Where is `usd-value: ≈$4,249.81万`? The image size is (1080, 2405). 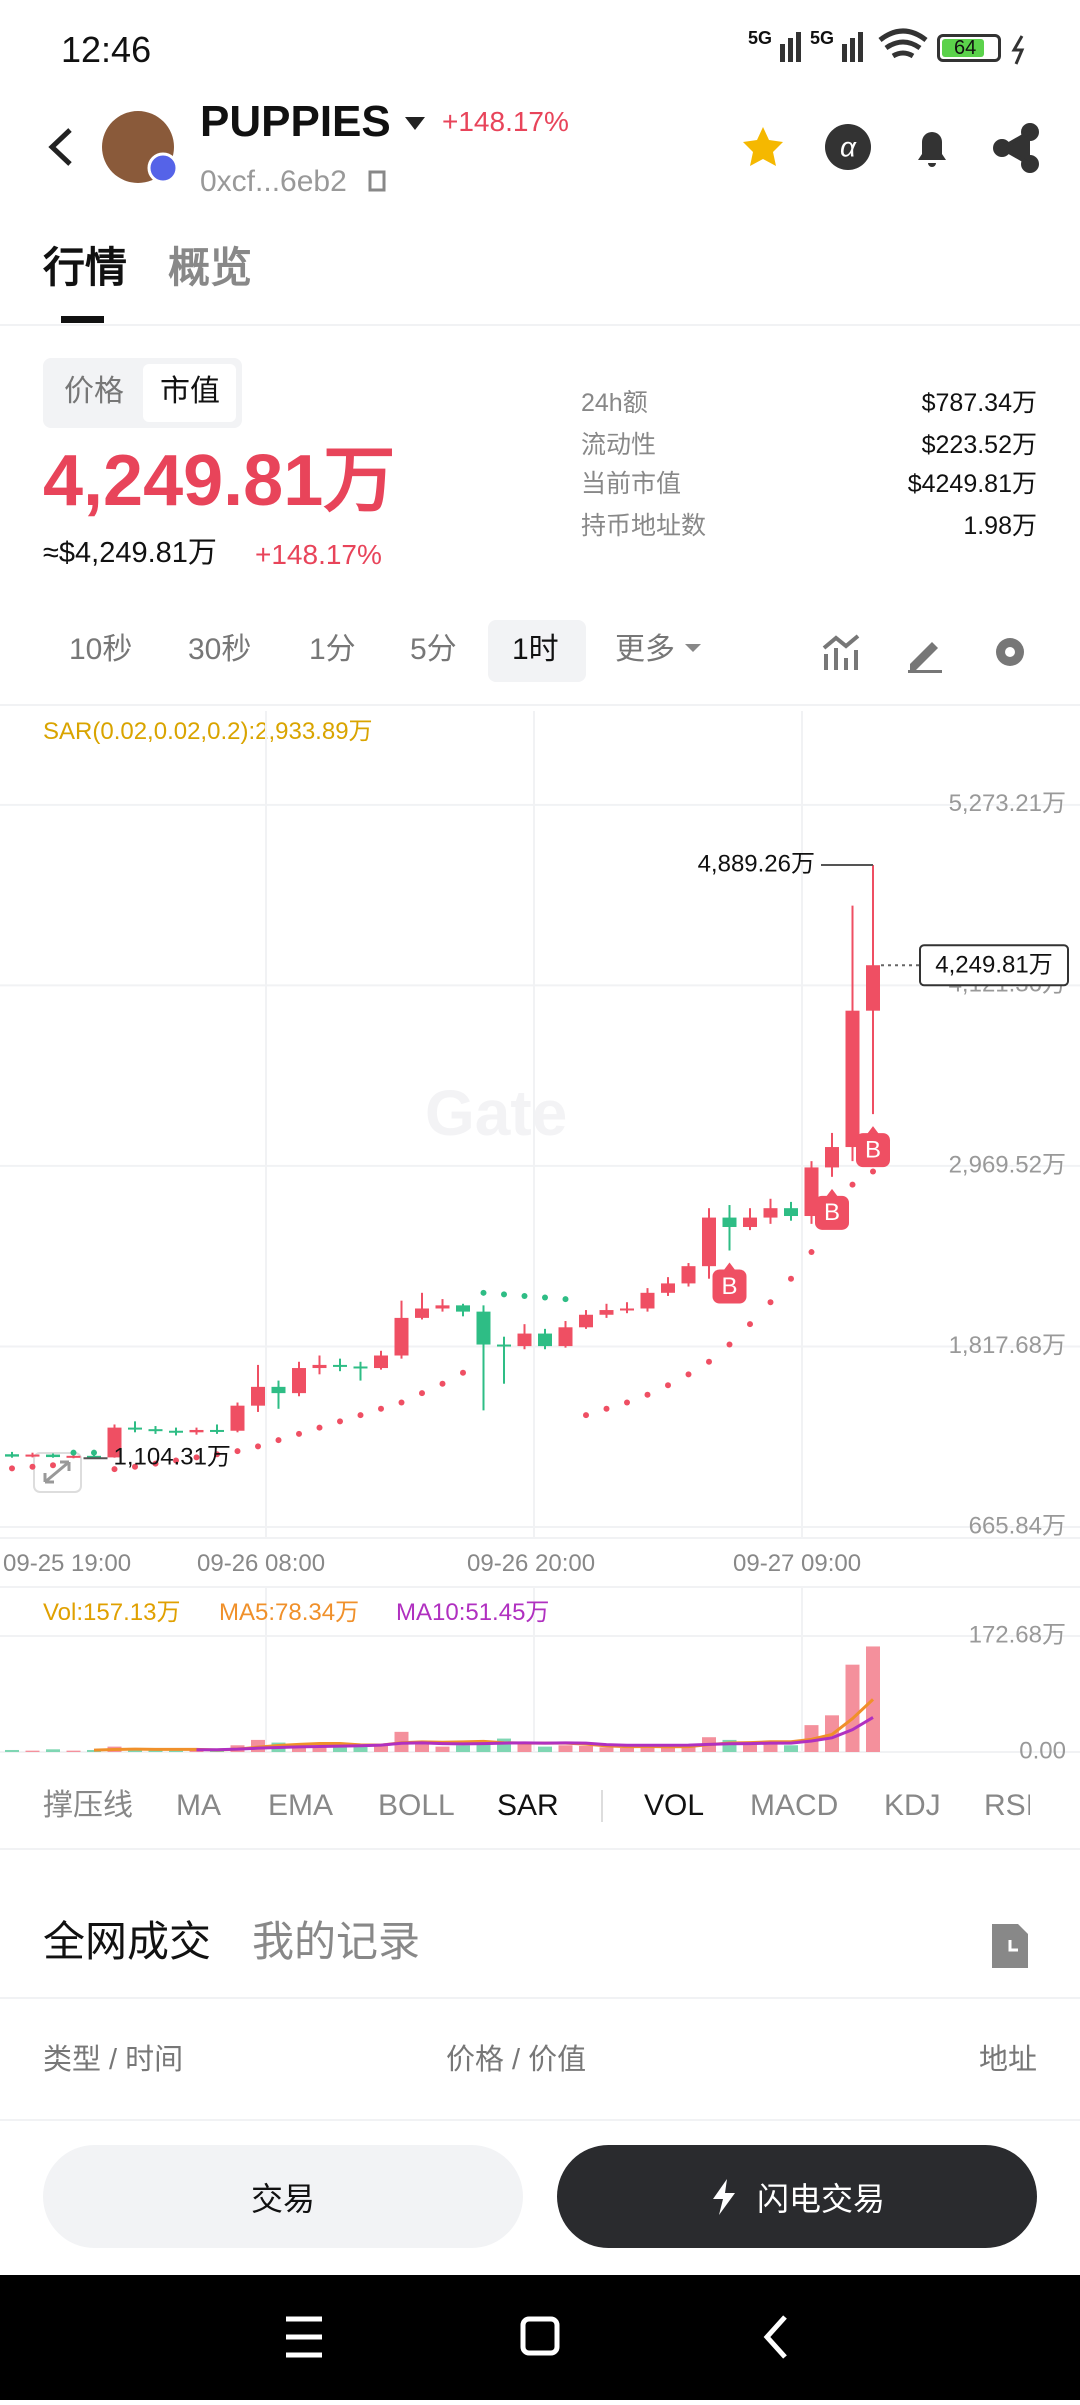
usd-value: ≈$4,249.81万 is located at coordinates (130, 553).